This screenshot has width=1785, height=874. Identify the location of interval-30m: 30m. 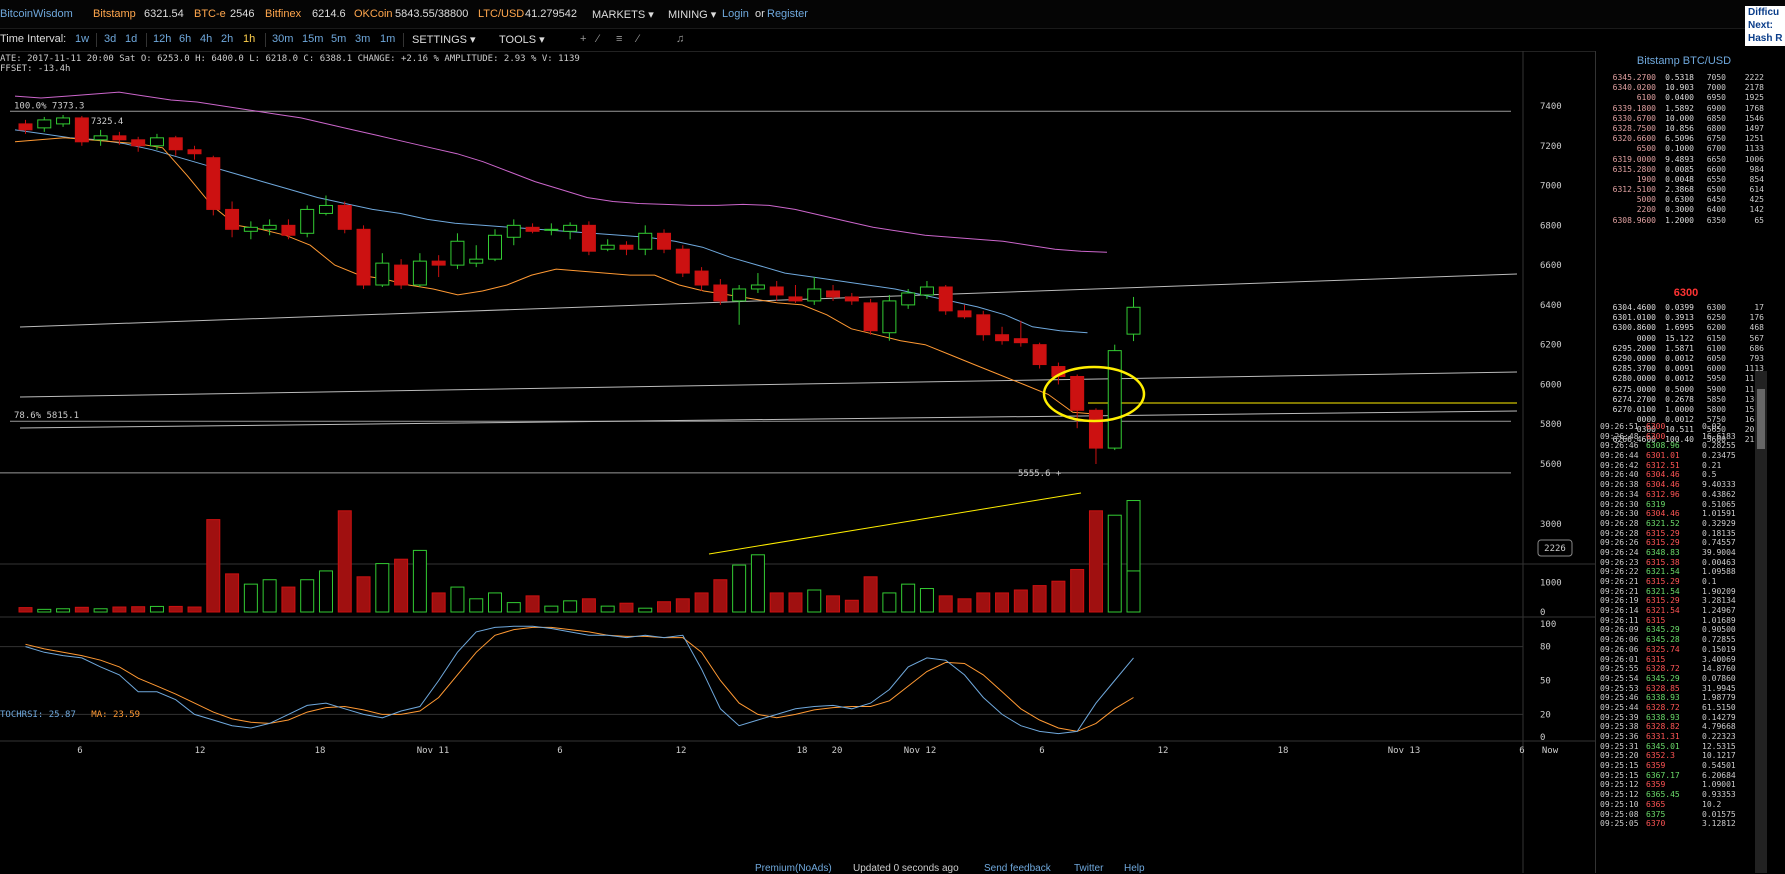
(283, 39).